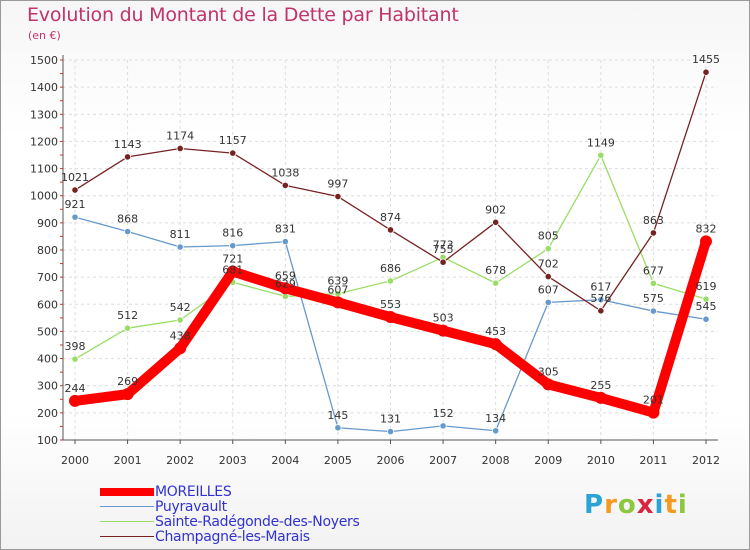  What do you see at coordinates (47, 386) in the screenshot?
I see `y-tick-label: 300` at bounding box center [47, 386].